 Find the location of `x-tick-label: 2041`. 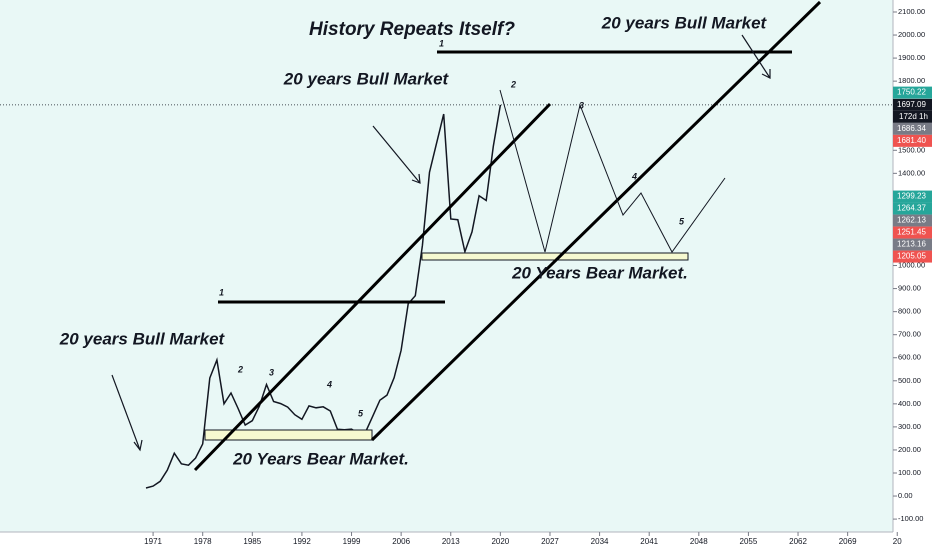

x-tick-label: 2041 is located at coordinates (649, 541).